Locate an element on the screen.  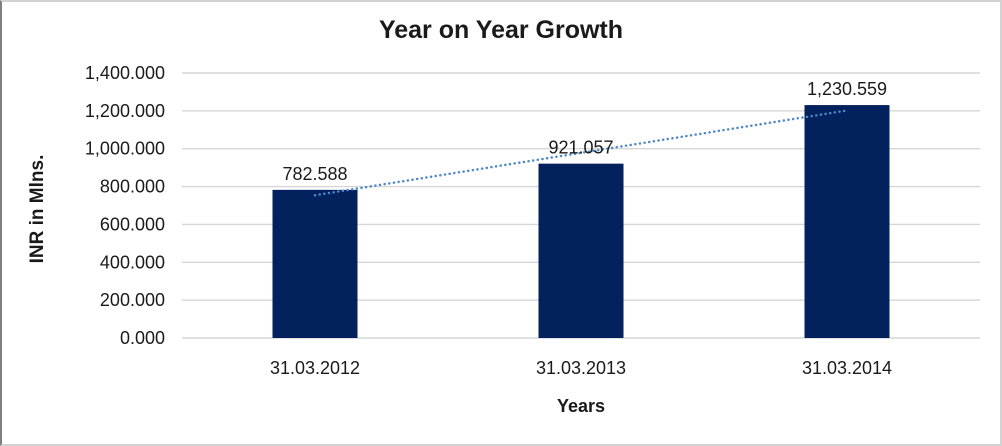
y-tick-label: 1,200.000 is located at coordinates (125, 111).